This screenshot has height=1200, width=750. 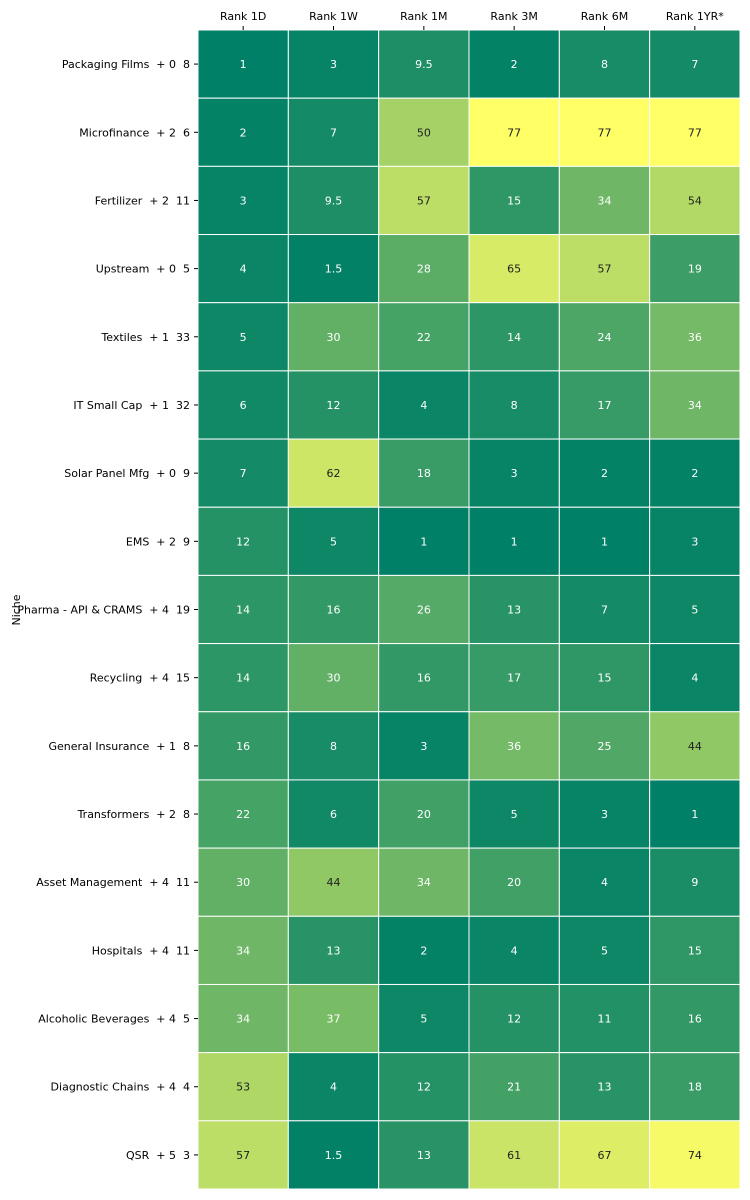 What do you see at coordinates (605, 1155) in the screenshot?
I see `cell-value-label: 67` at bounding box center [605, 1155].